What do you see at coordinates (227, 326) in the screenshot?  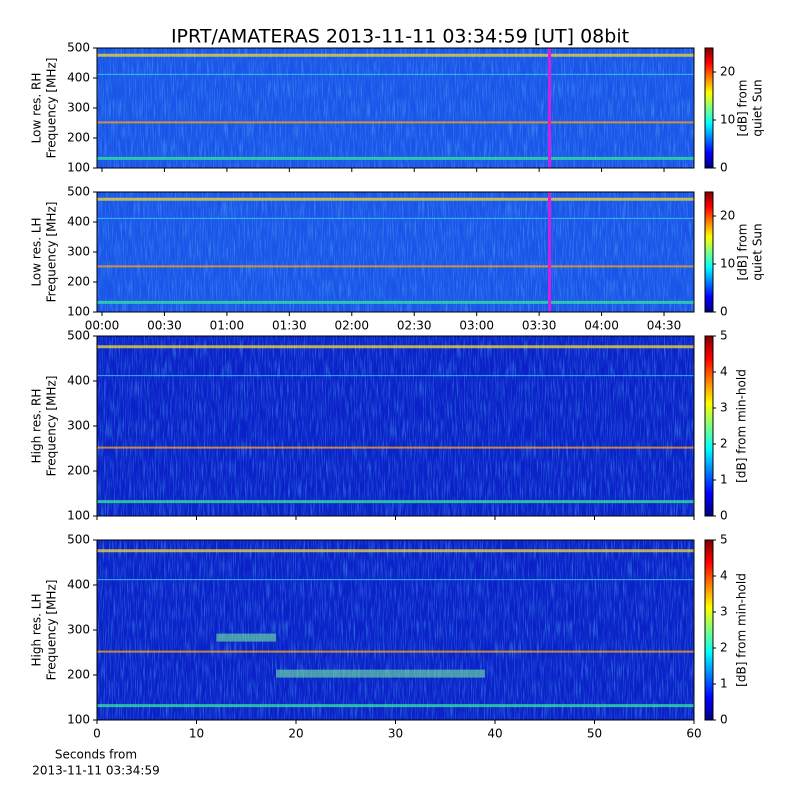 I see `x-tick-label: 01:00` at bounding box center [227, 326].